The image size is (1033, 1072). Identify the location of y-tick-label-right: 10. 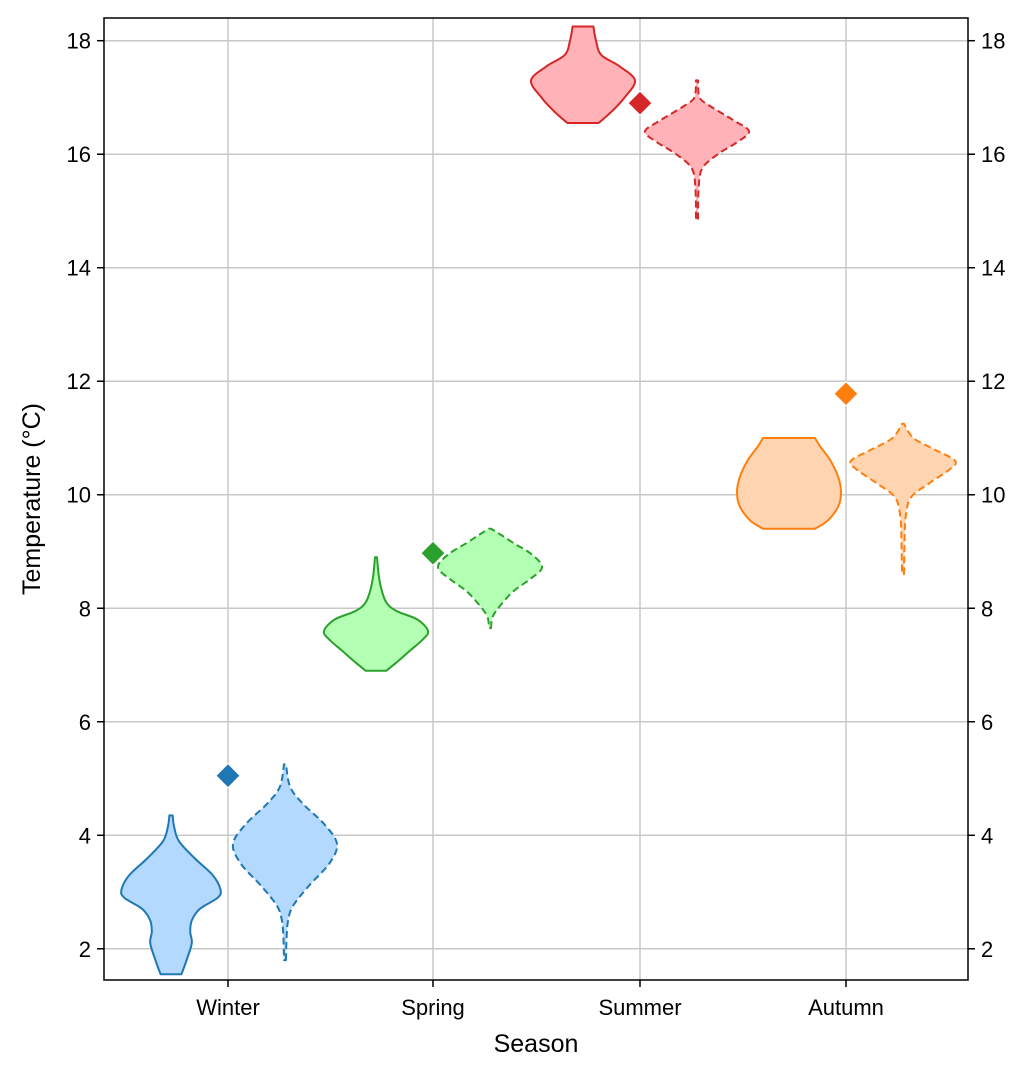
(993, 495).